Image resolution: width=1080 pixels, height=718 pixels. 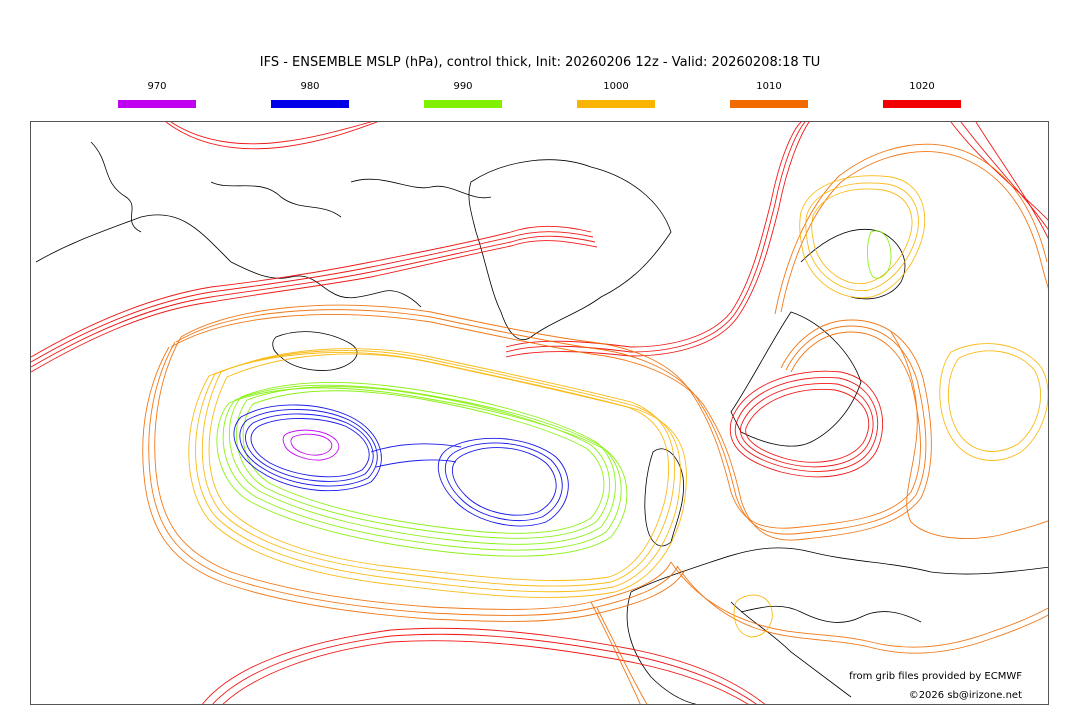 What do you see at coordinates (416, 455) in the screenshot?
I see `isobar-980-connect` at bounding box center [416, 455].